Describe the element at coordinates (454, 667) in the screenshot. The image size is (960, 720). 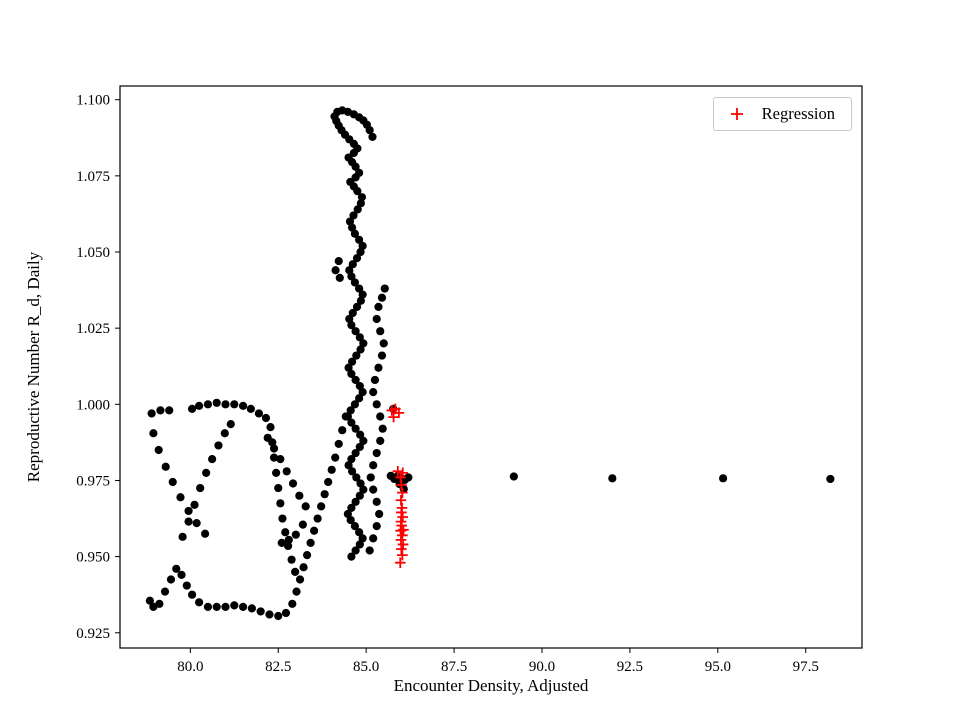
I see `x-tick-label: 87.5` at that location.